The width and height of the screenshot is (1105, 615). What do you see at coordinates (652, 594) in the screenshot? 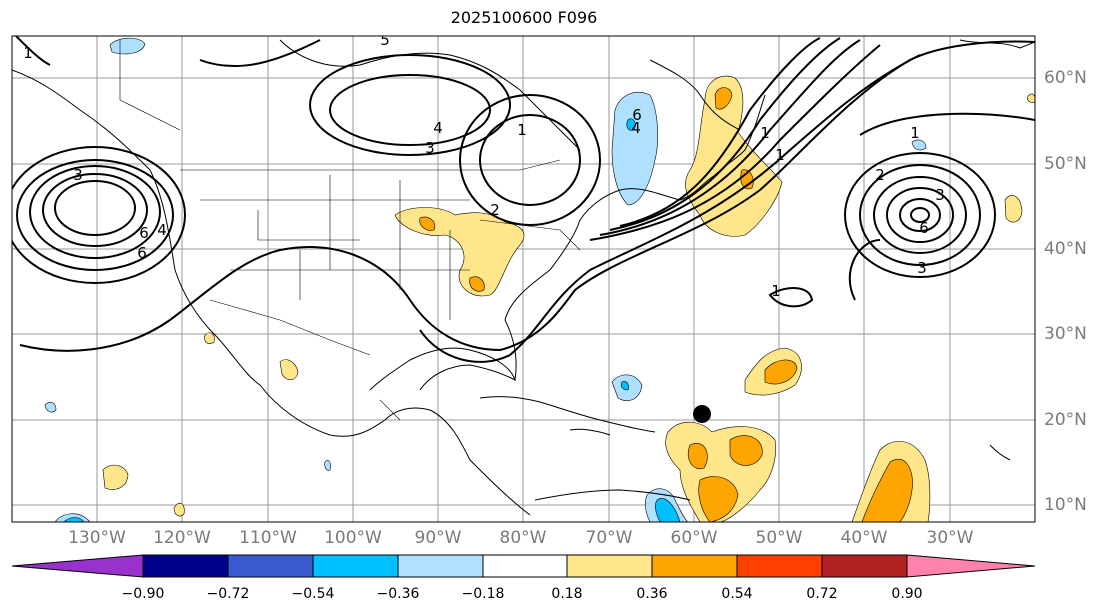
I see `colorbar-tick: 0.36` at bounding box center [652, 594].